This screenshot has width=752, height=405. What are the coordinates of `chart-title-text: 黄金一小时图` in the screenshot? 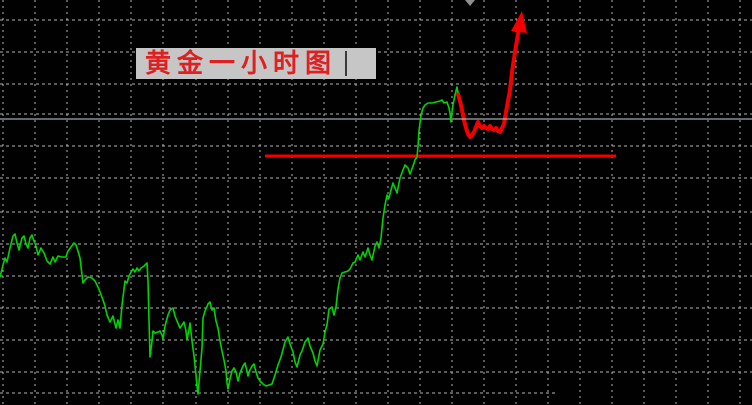 It's located at (241, 63).